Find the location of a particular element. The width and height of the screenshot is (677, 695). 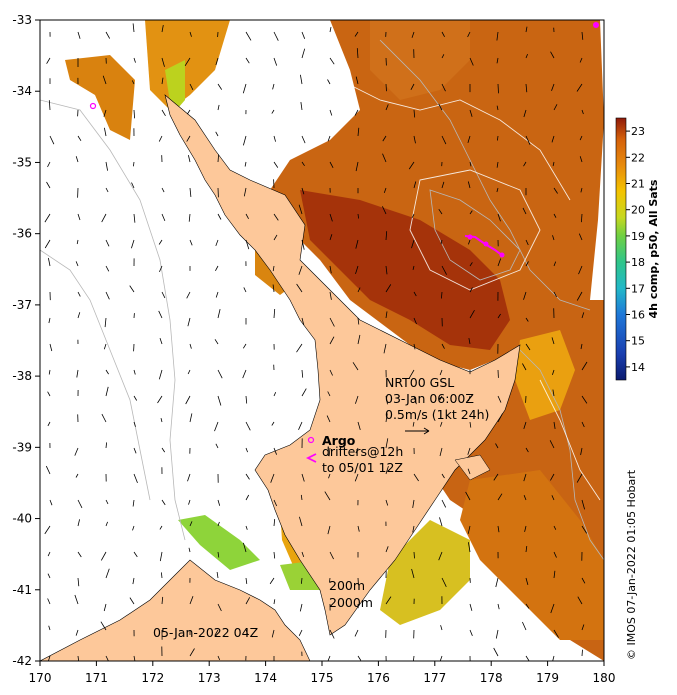

sst-patch-southeast is located at coordinates (532, 555).